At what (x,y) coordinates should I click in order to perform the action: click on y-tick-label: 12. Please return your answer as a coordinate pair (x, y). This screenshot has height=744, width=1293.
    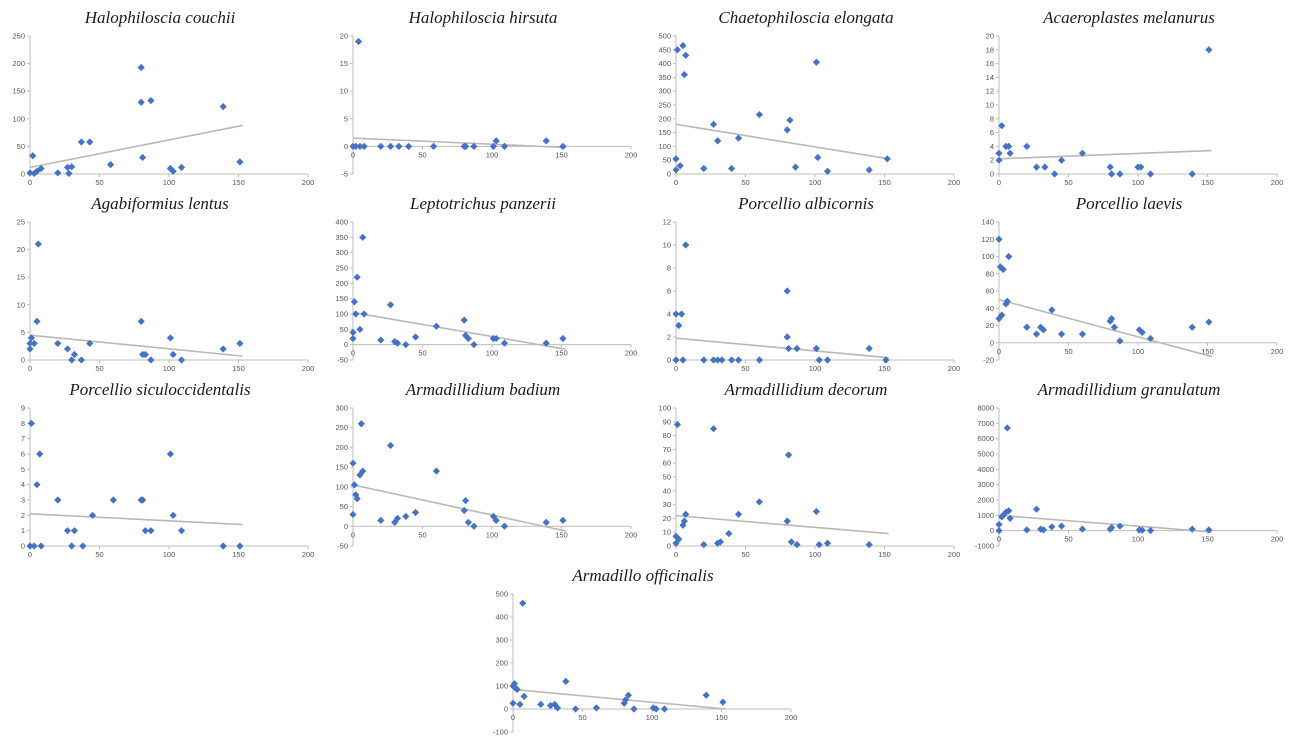
    Looking at the image, I should click on (990, 91).